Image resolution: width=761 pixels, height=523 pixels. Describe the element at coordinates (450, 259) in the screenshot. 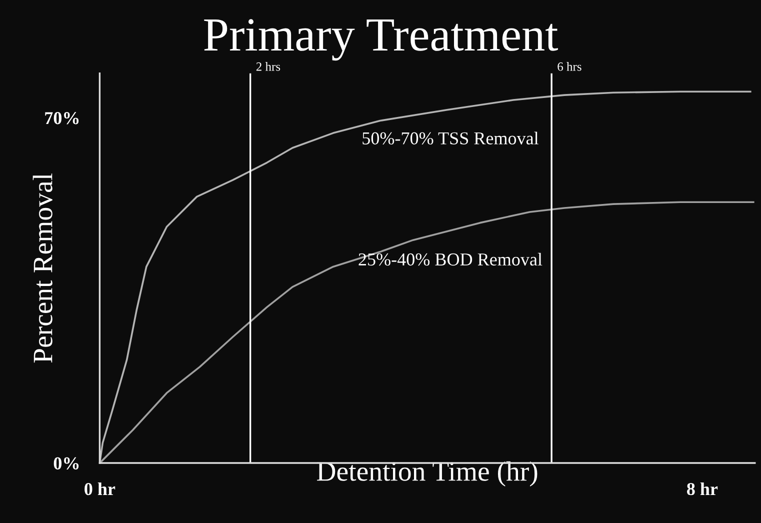

I see `series-label: 25%-40% BOD Removal` at that location.